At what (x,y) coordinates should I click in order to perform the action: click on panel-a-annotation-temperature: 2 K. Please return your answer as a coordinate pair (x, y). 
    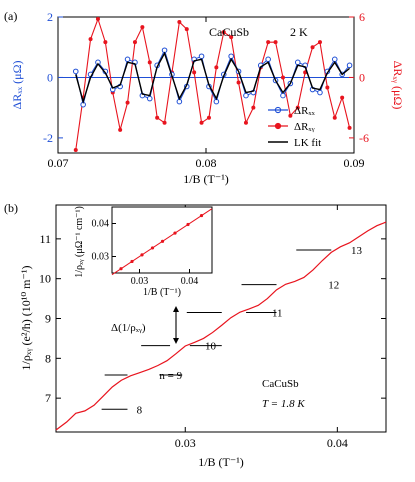
    Looking at the image, I should click on (299, 32).